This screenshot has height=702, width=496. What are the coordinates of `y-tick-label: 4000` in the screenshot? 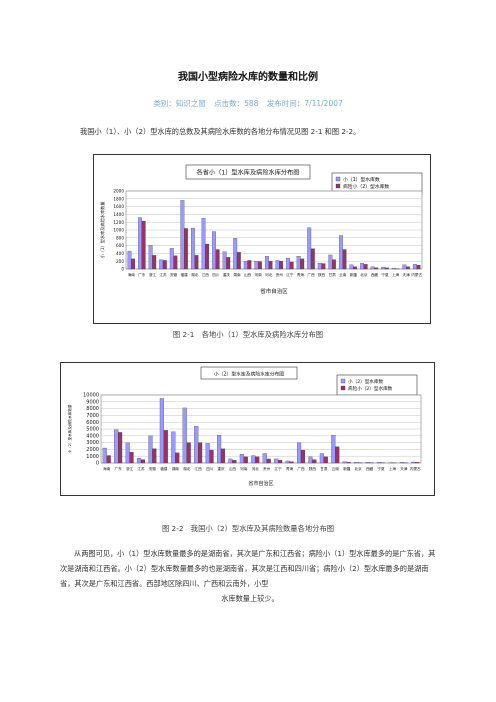 It's located at (92, 436).